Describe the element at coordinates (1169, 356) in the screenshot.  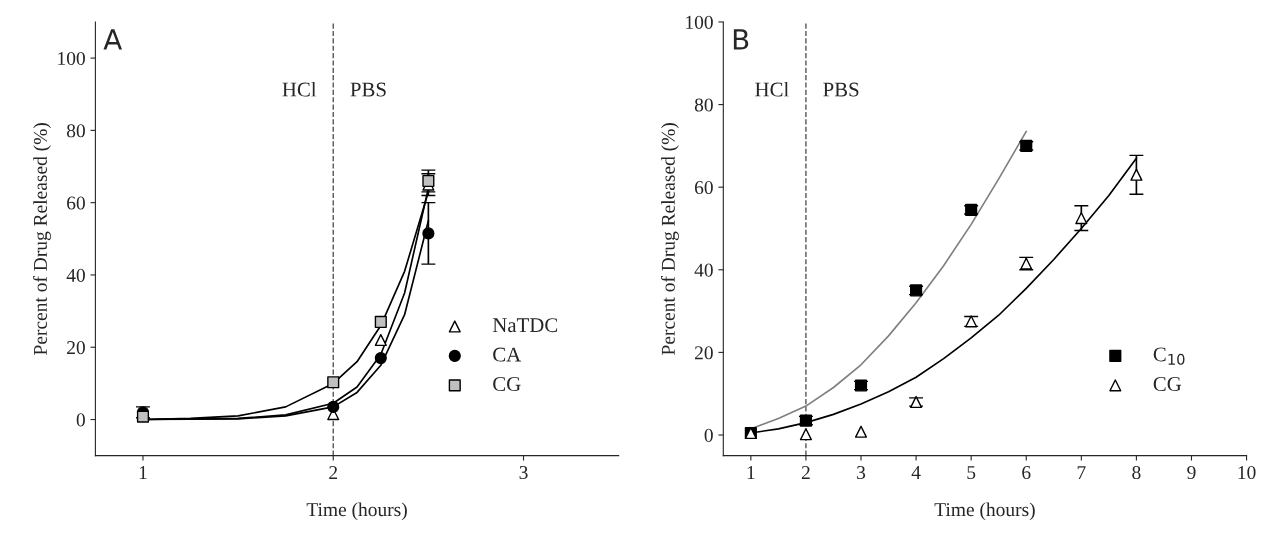
I see `legend-label: C$_{10}$` at that location.